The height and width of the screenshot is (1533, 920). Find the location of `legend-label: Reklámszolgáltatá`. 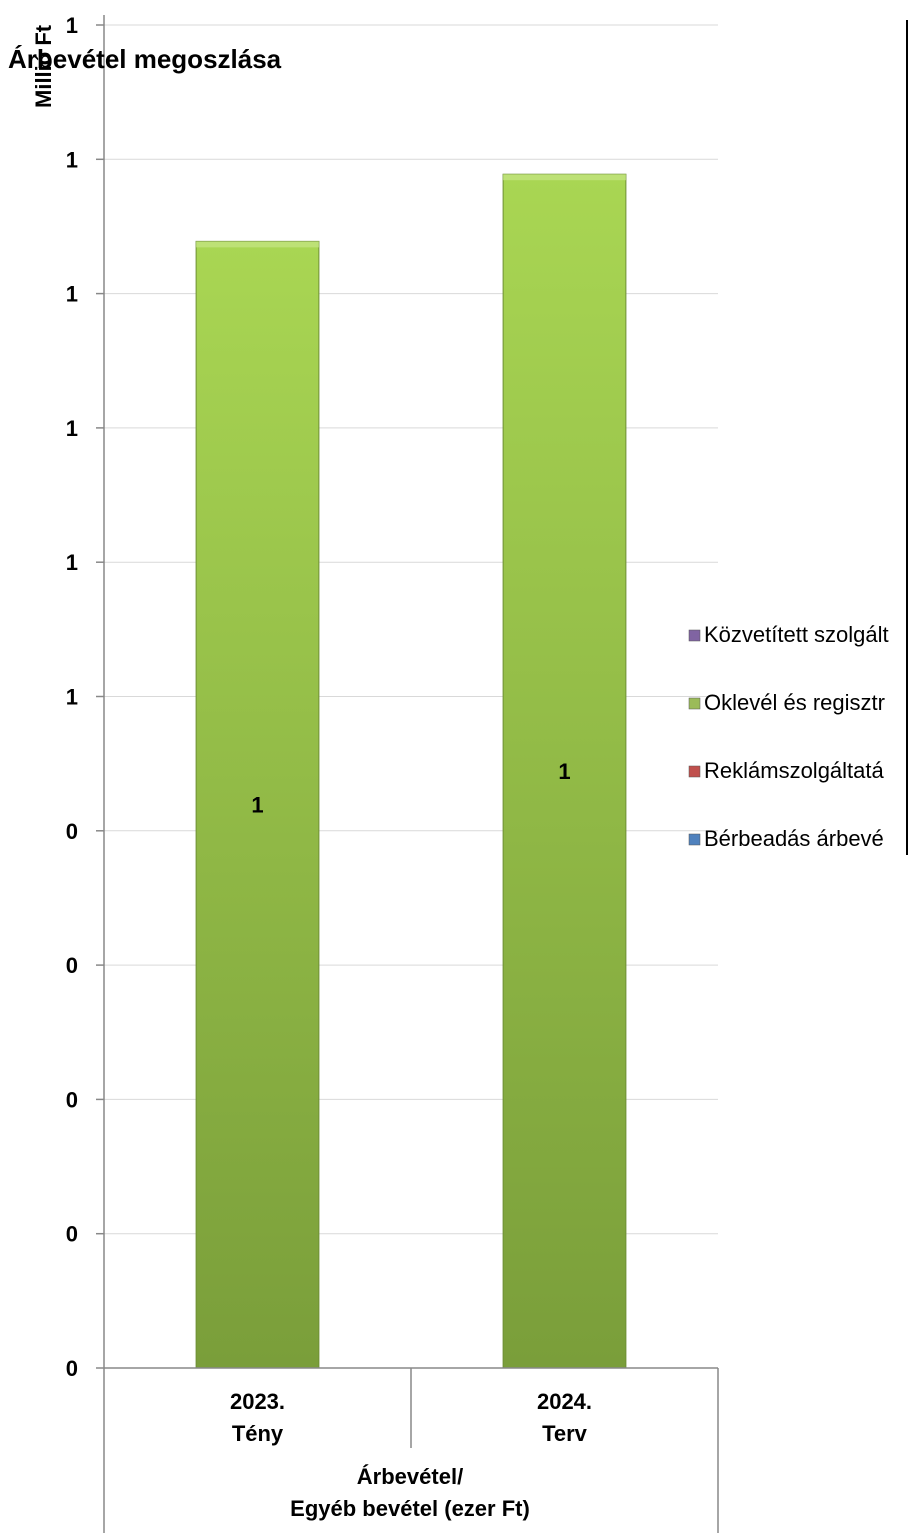

legend-label: Reklámszolgáltatá is located at coordinates (794, 770).